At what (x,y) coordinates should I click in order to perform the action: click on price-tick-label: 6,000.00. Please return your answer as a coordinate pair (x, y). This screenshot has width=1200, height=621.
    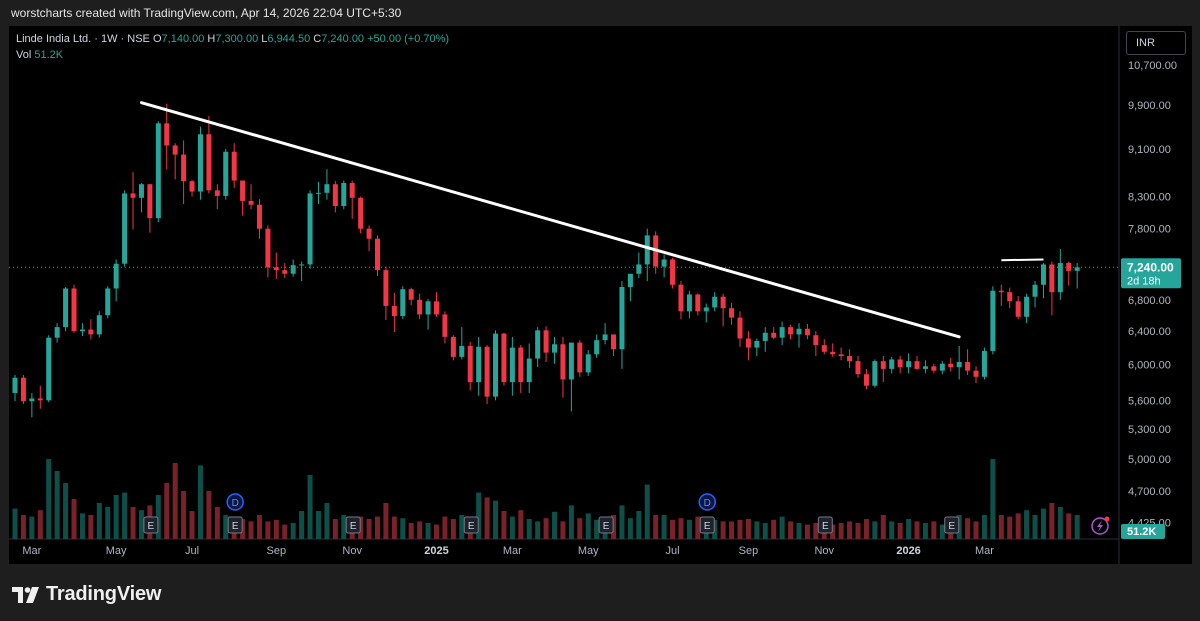
    Looking at the image, I should click on (1149, 366).